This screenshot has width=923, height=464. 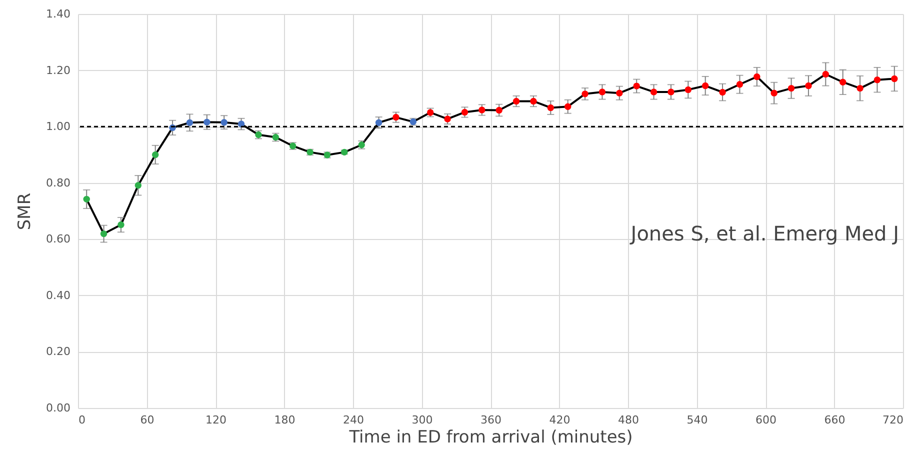 I want to click on x-tick-label: 60, so click(x=147, y=420).